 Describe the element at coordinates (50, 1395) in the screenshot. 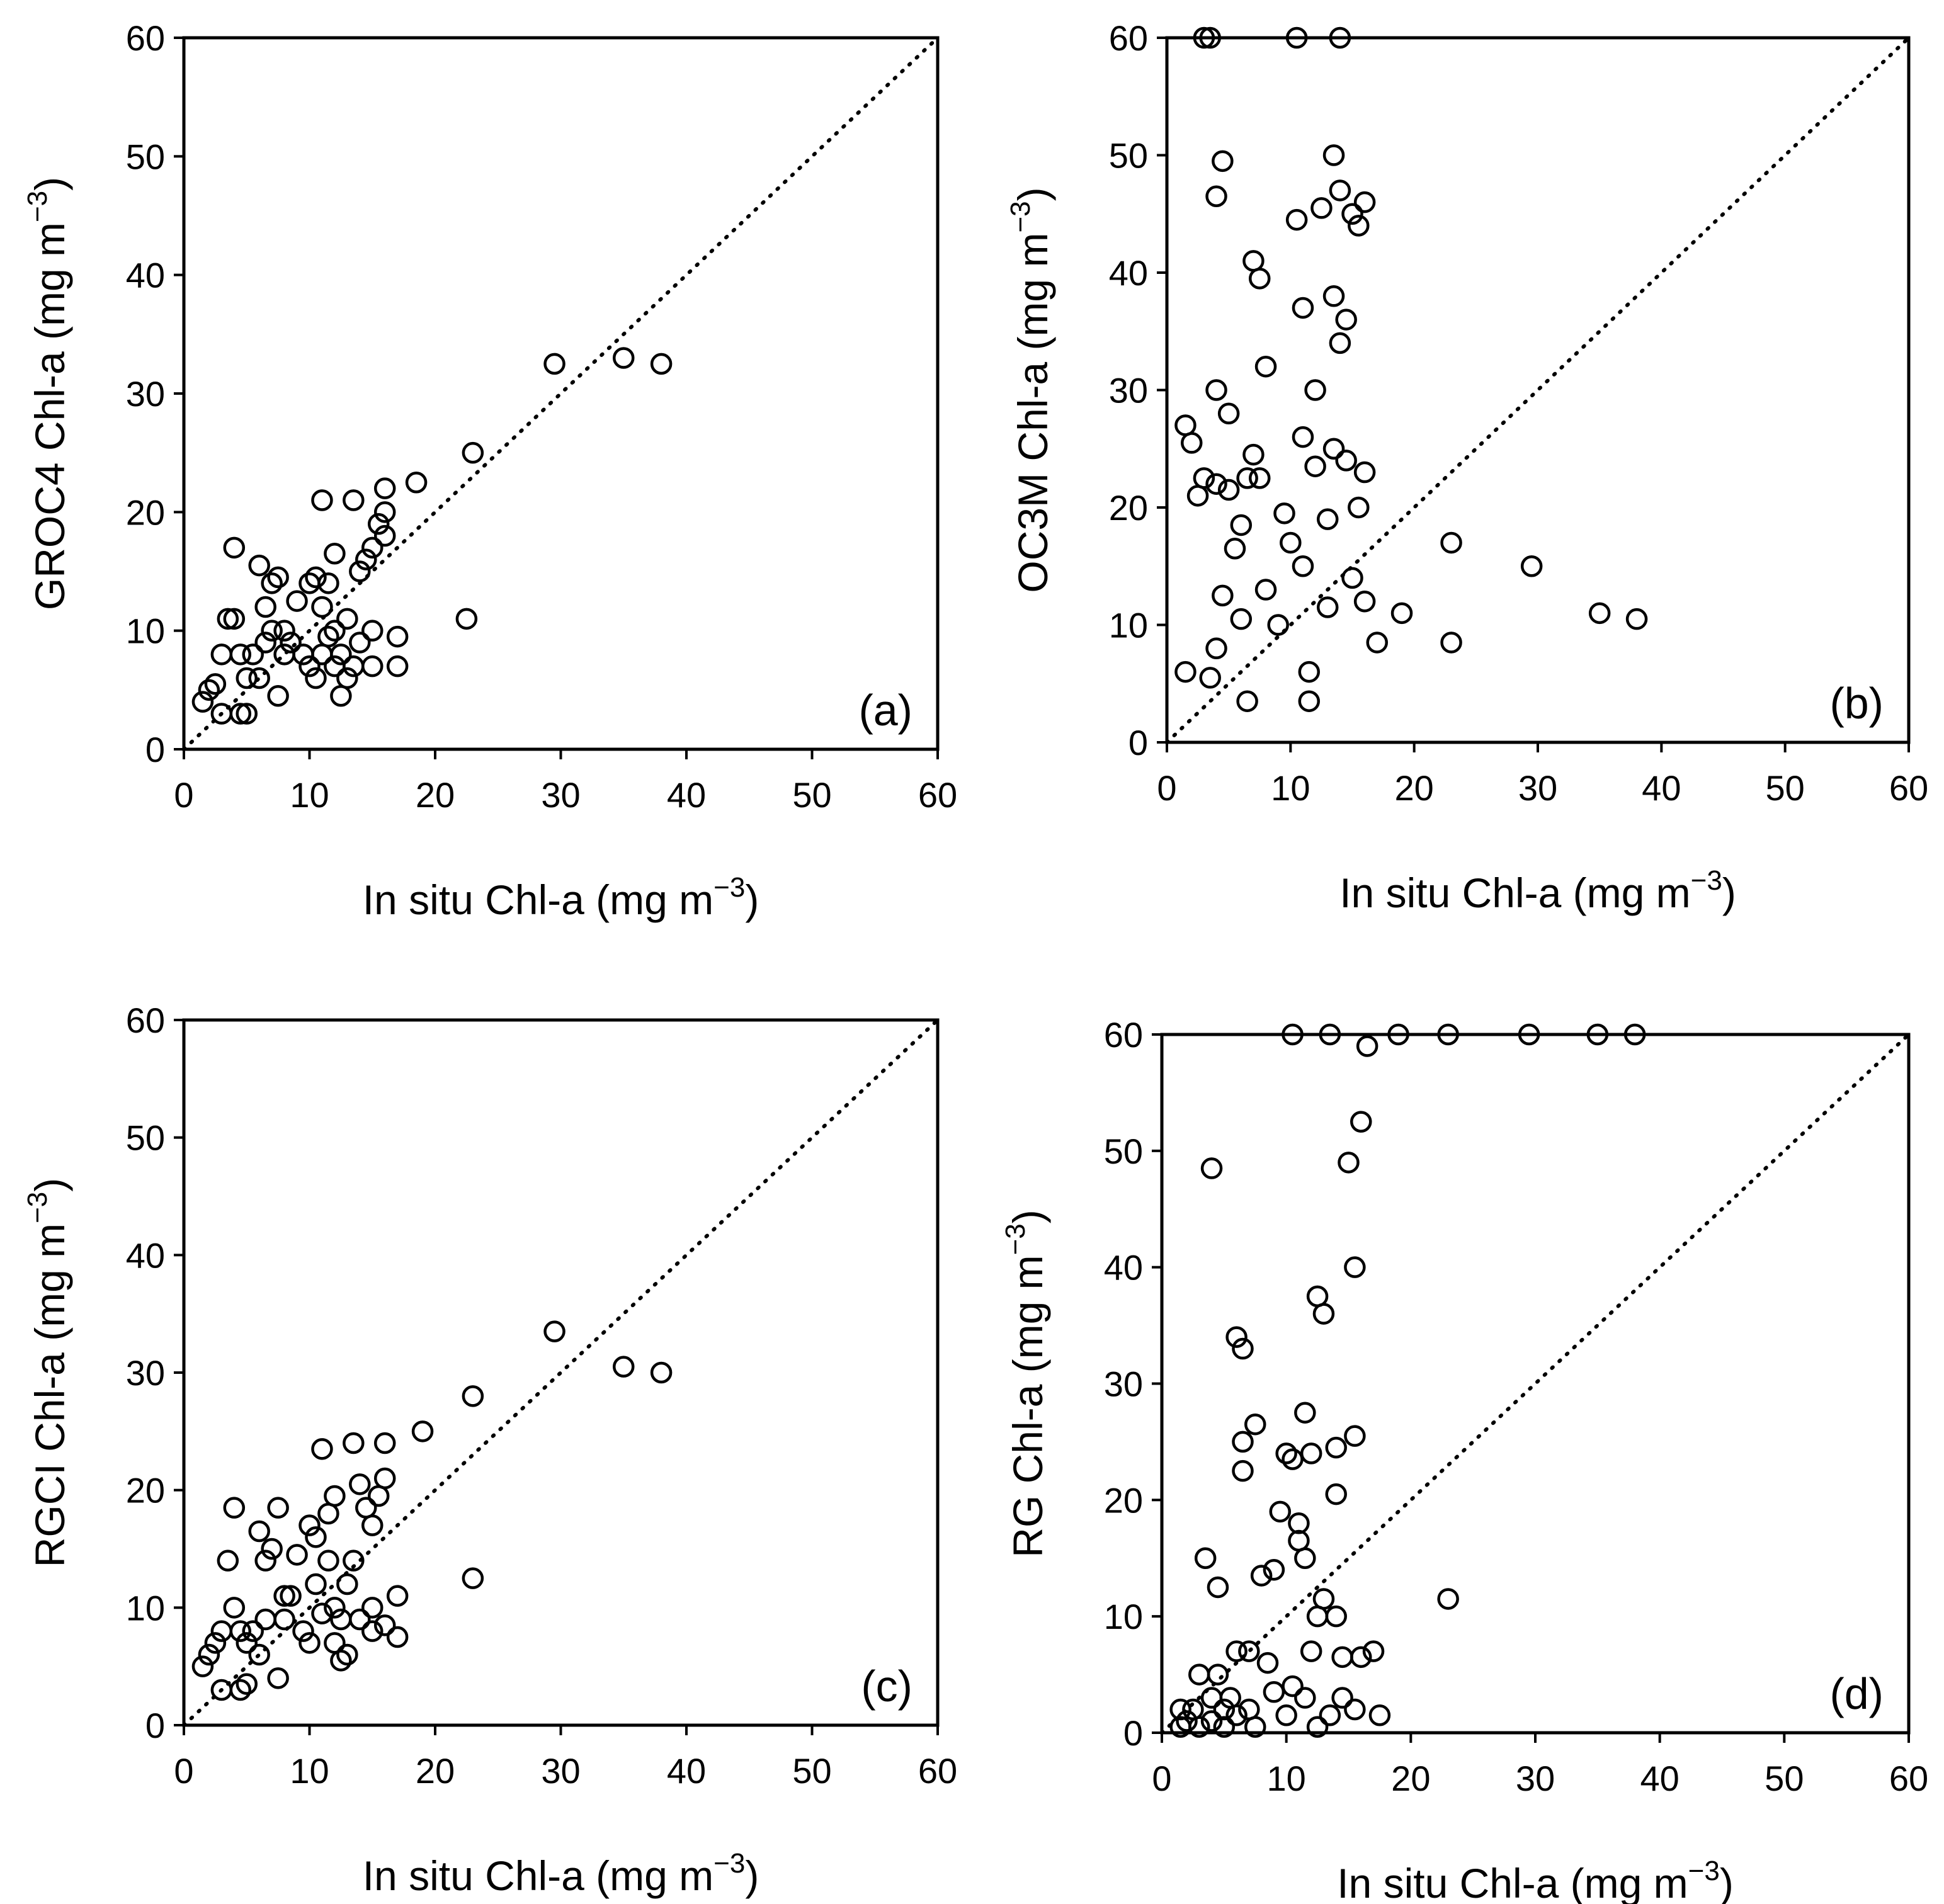

I see `y-axis-label-text: RGCI Chl-a (mg m` at that location.